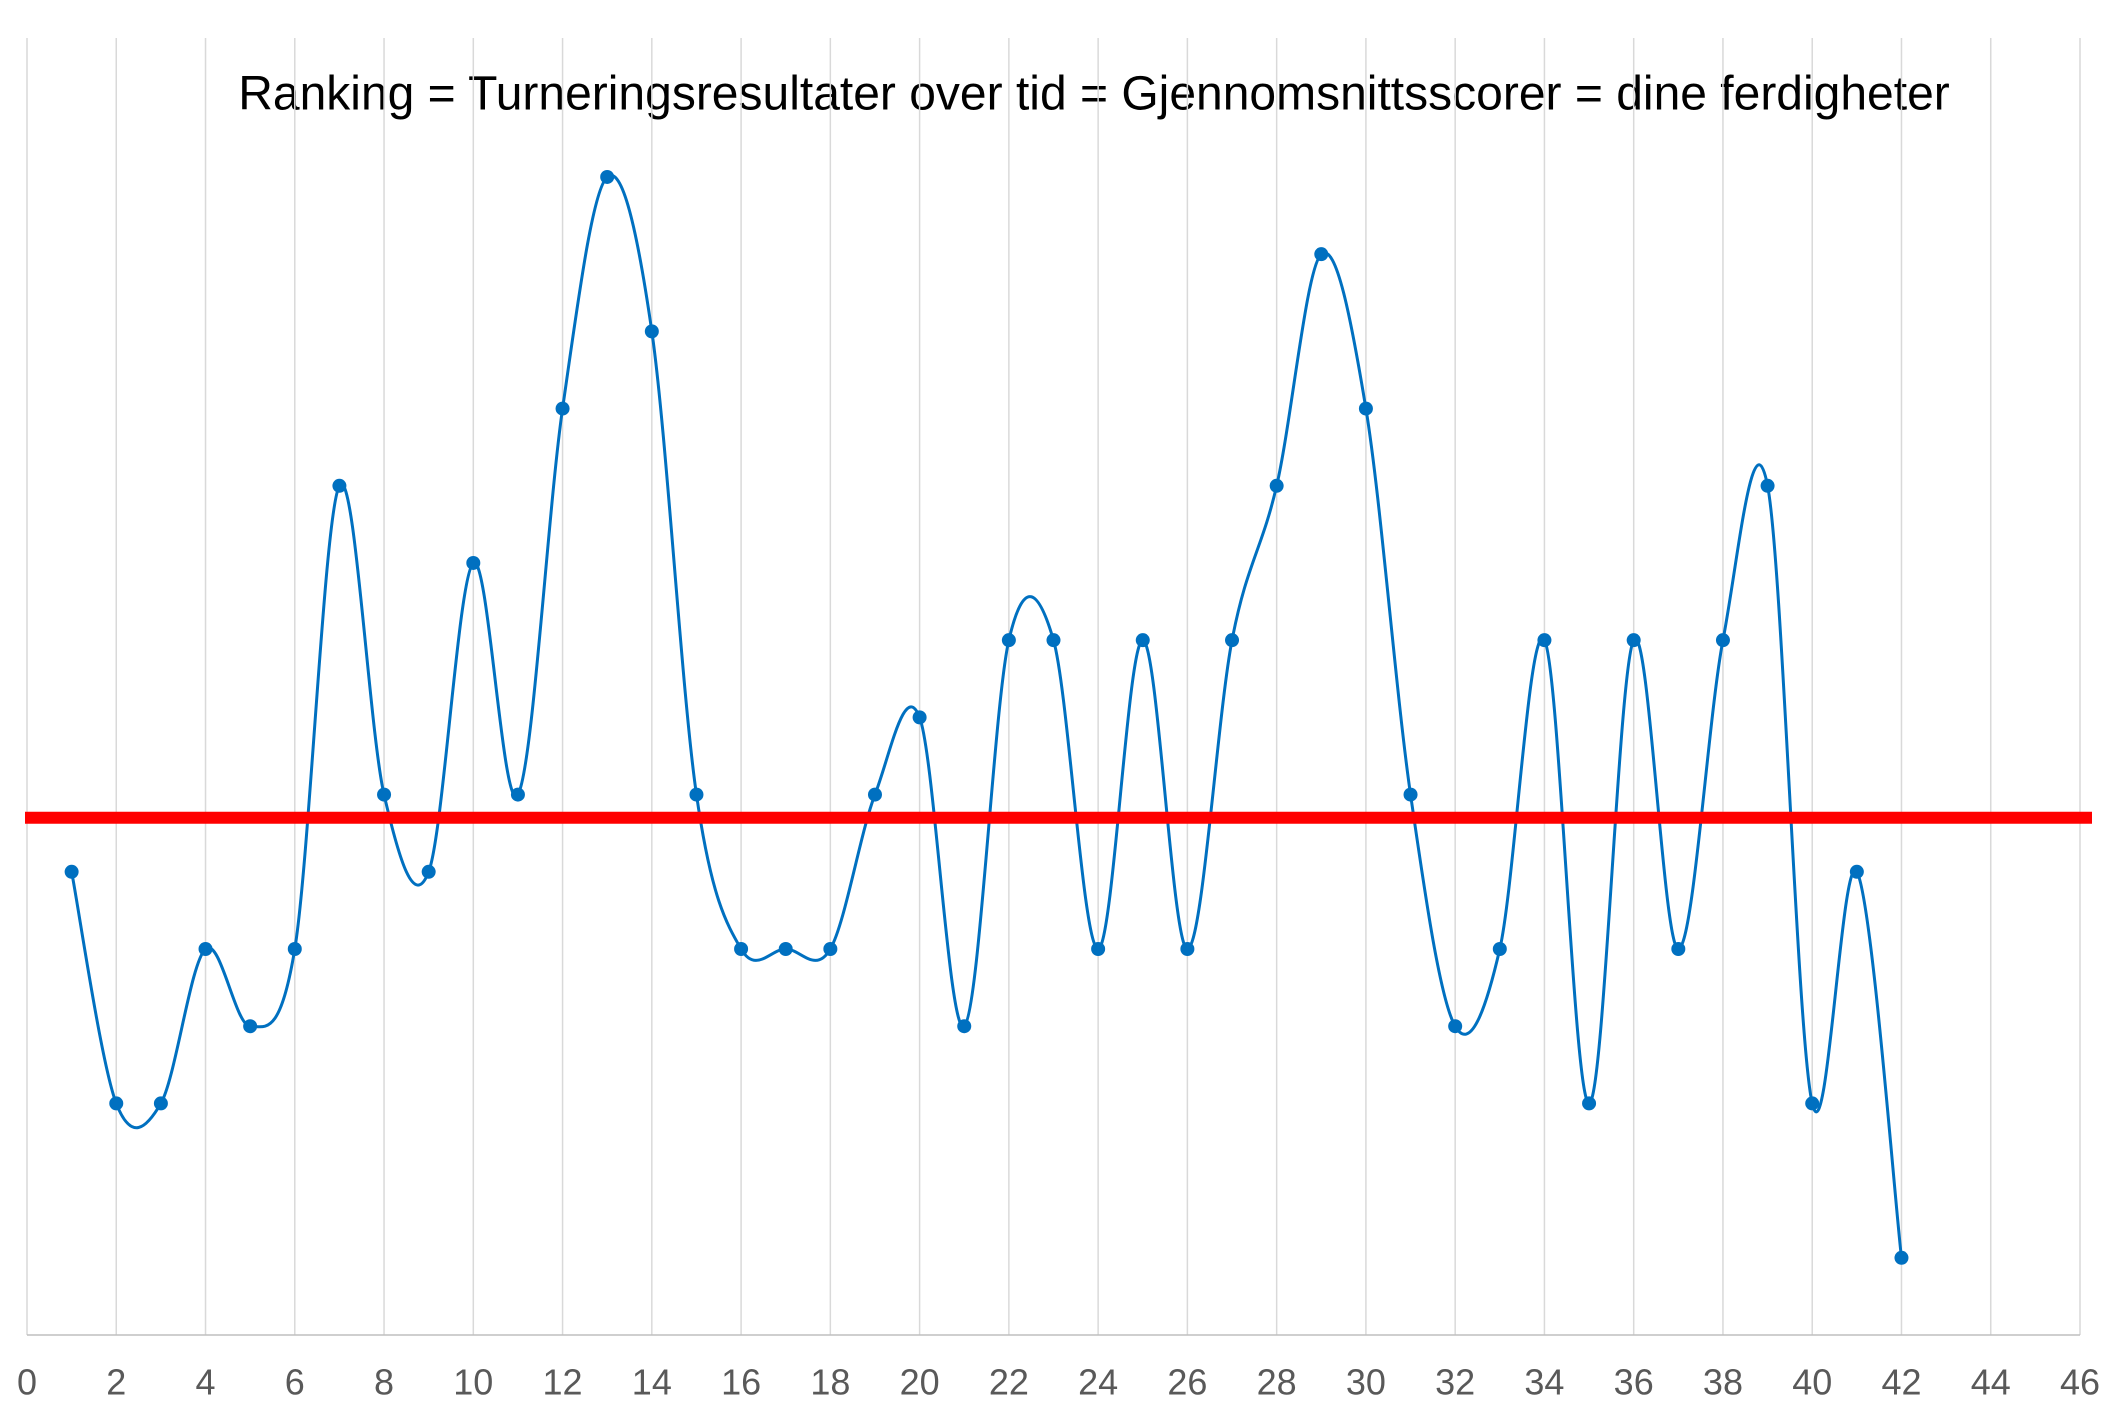 This screenshot has height=1406, width=2118. What do you see at coordinates (1366, 1382) in the screenshot?
I see `x-tick-label: 30` at bounding box center [1366, 1382].